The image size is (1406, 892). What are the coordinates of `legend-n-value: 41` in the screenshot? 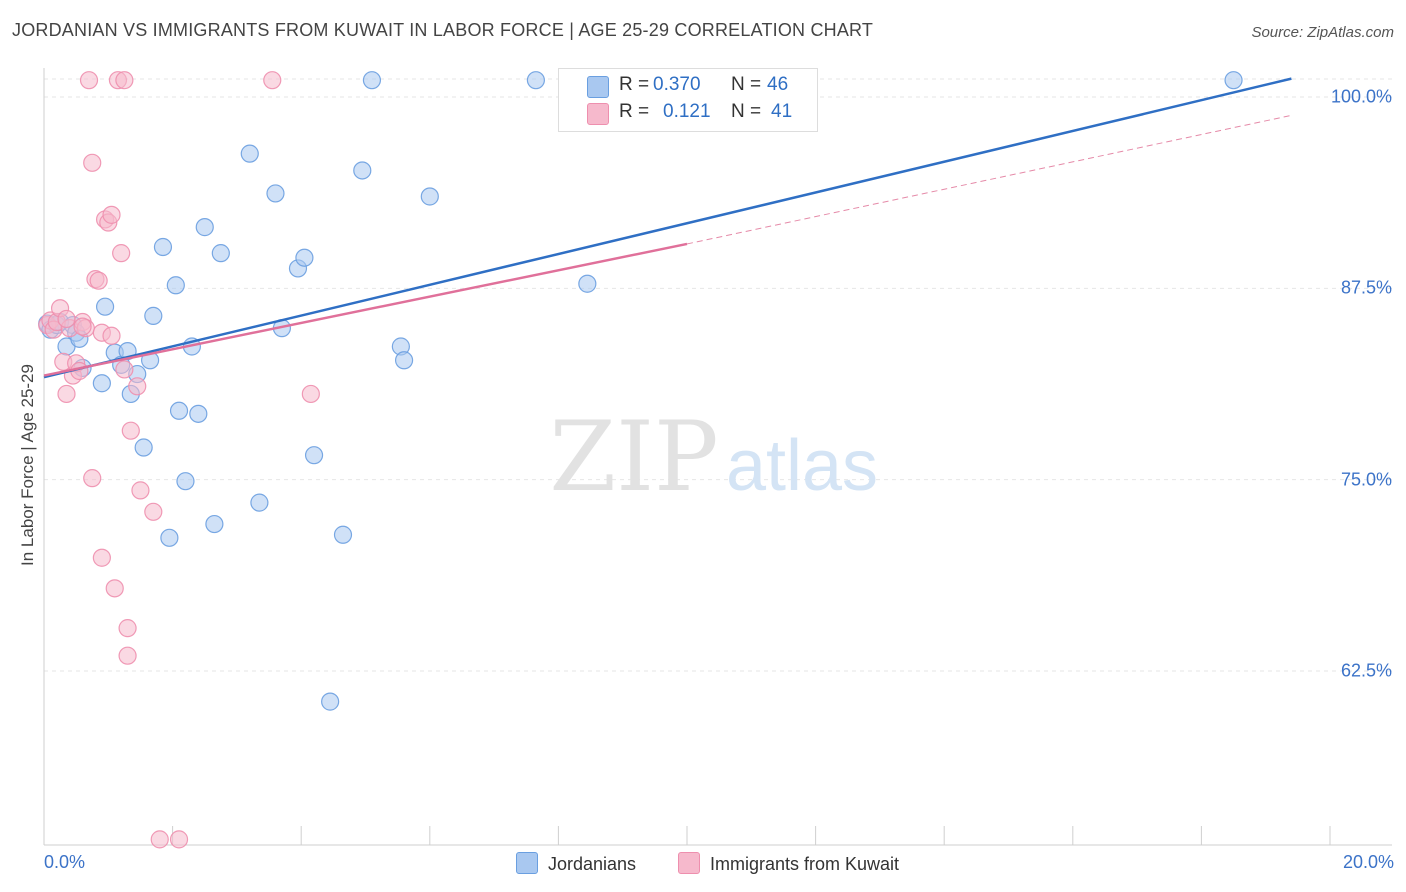 It's located at (782, 111).